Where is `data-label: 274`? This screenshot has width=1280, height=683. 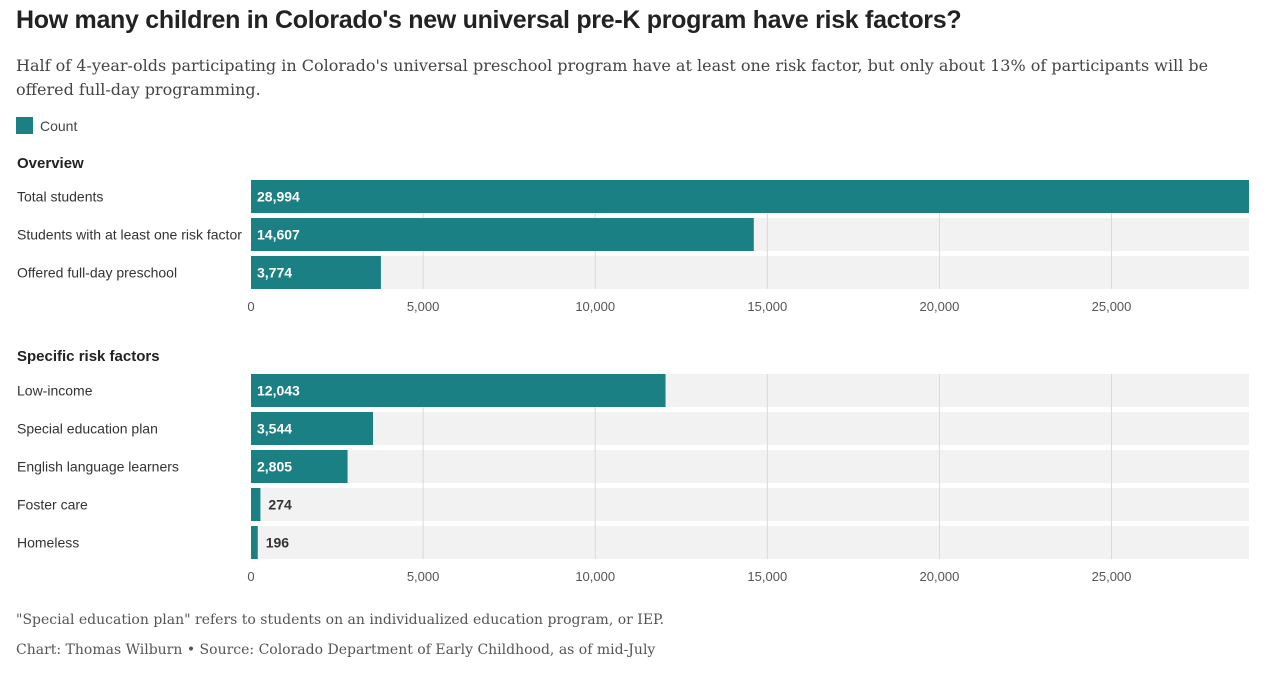 data-label: 274 is located at coordinates (280, 505).